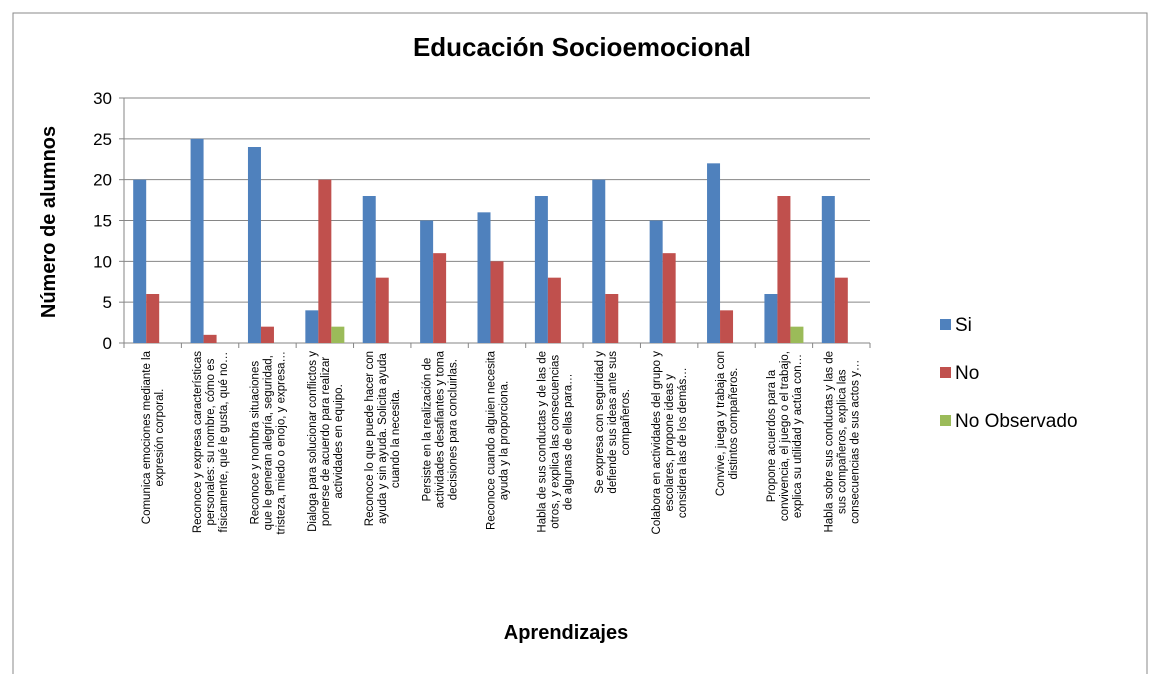  What do you see at coordinates (555, 442) in the screenshot?
I see `x-tick-label: otros, y explica las consecuencias` at bounding box center [555, 442].